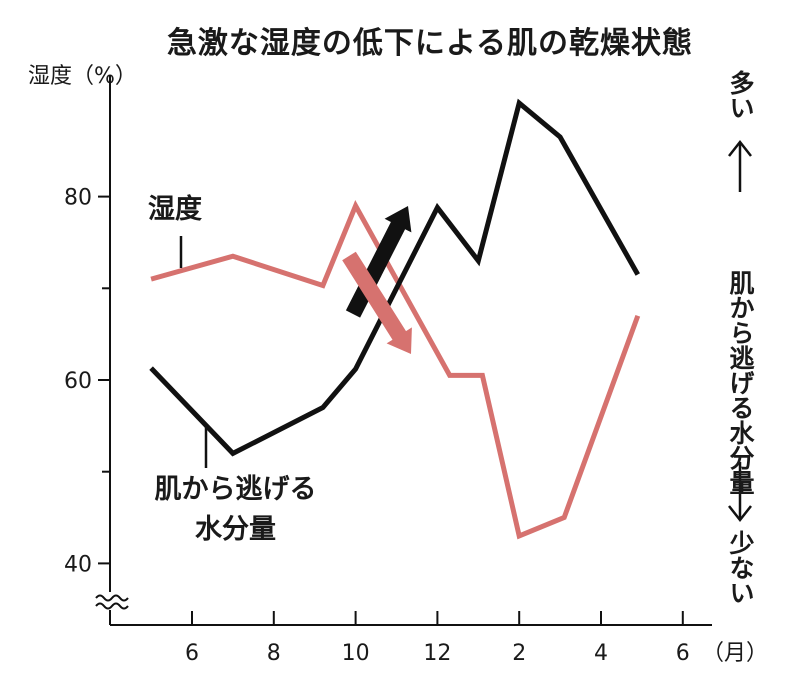 The image size is (800, 675). What do you see at coordinates (437, 653) in the screenshot?
I see `x-tick-label: 12` at bounding box center [437, 653].